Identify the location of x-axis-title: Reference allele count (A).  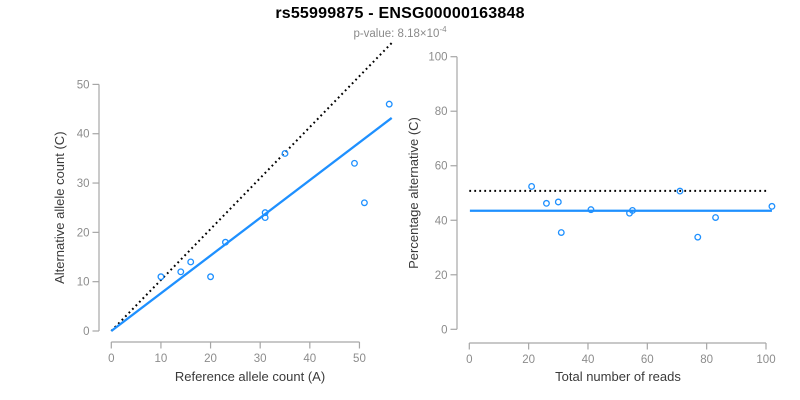
(250, 376).